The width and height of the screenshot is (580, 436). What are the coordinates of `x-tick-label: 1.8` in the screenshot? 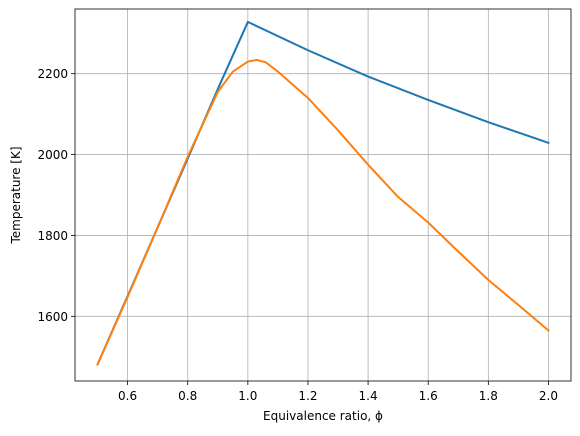 It's located at (488, 396).